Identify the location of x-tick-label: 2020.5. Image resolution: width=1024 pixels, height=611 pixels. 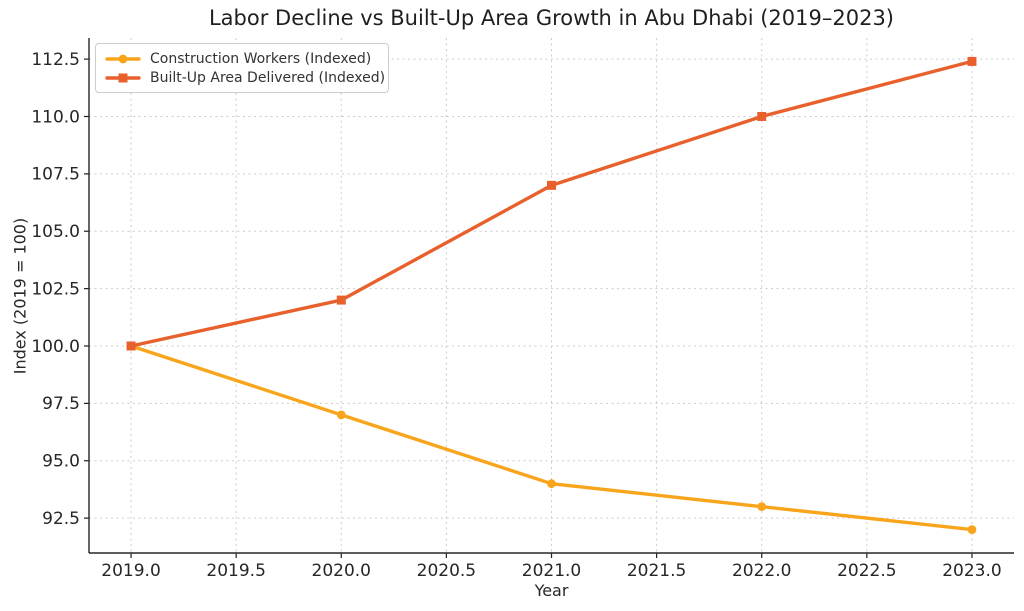
(446, 571).